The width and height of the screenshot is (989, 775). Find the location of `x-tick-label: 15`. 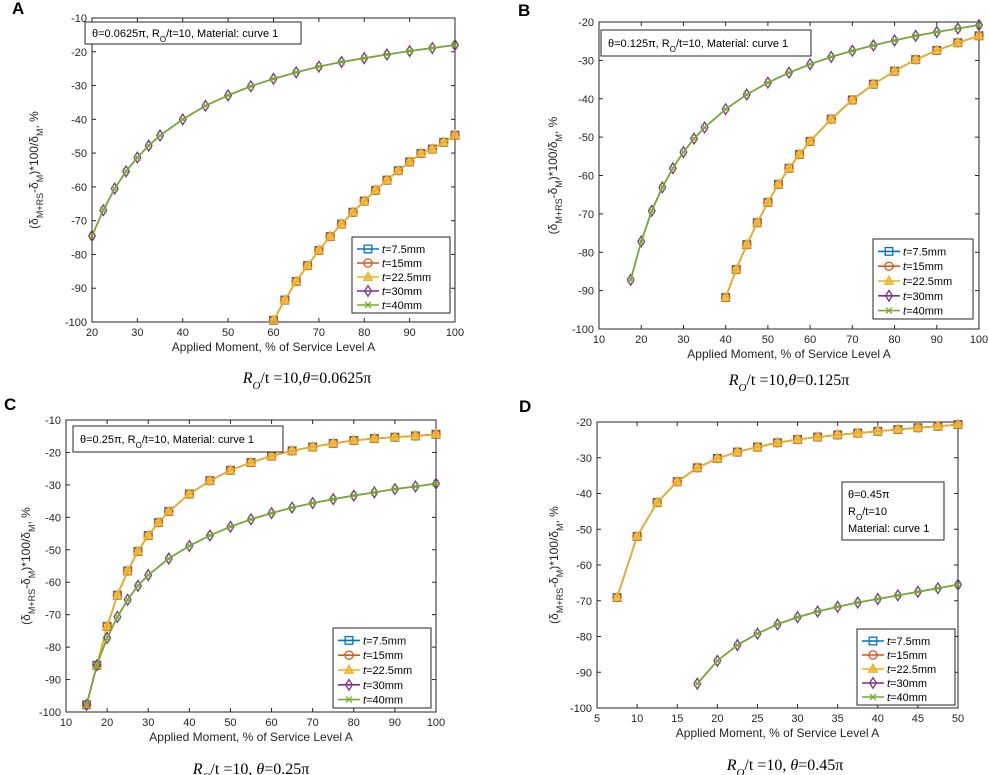

x-tick-label: 15 is located at coordinates (677, 719).